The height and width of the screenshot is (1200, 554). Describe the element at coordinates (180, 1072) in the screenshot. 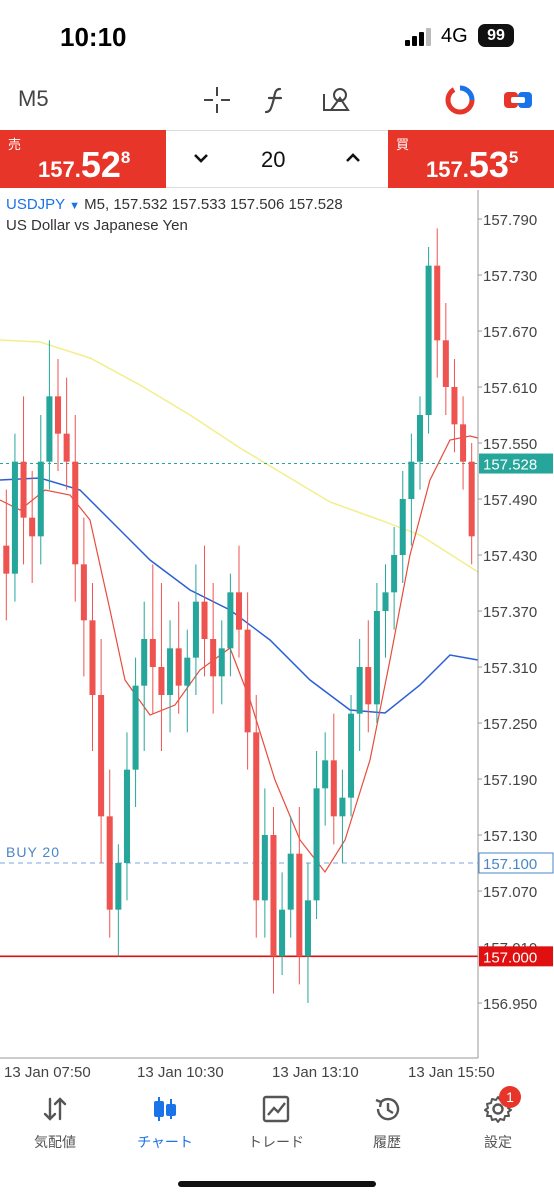

I see `time-tick-label: 13 Jan 10:30` at that location.